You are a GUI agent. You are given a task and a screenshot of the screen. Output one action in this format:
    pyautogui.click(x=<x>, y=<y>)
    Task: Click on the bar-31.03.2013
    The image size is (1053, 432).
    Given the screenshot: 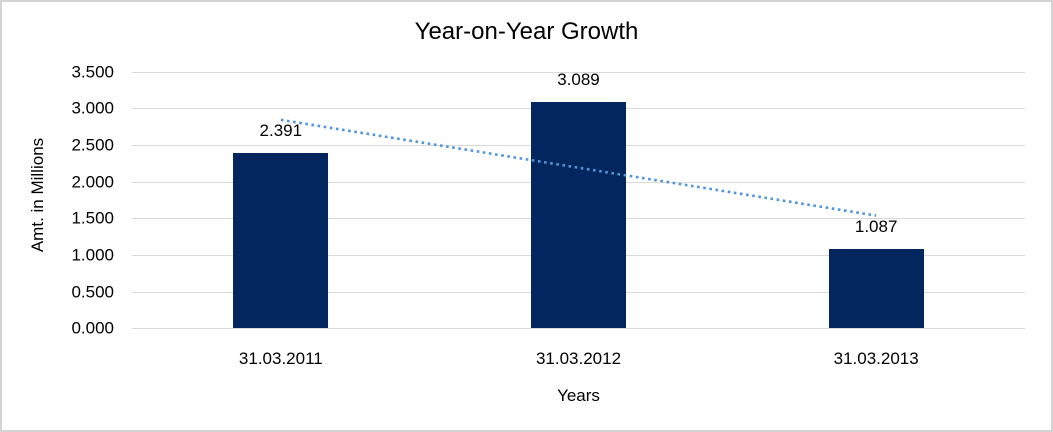 What is the action you would take?
    pyautogui.click(x=876, y=288)
    